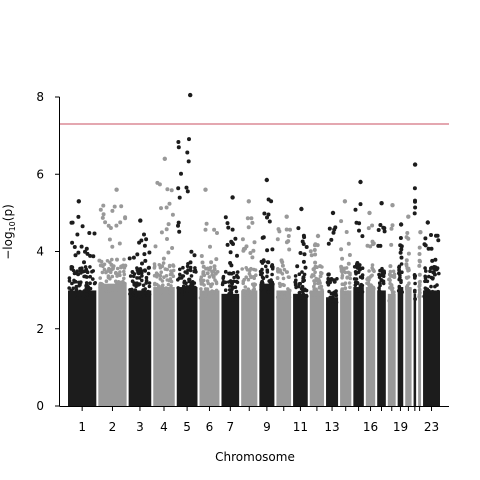 This screenshot has width=480, height=480. I want to click on x-tick-label: 19, so click(400, 427).